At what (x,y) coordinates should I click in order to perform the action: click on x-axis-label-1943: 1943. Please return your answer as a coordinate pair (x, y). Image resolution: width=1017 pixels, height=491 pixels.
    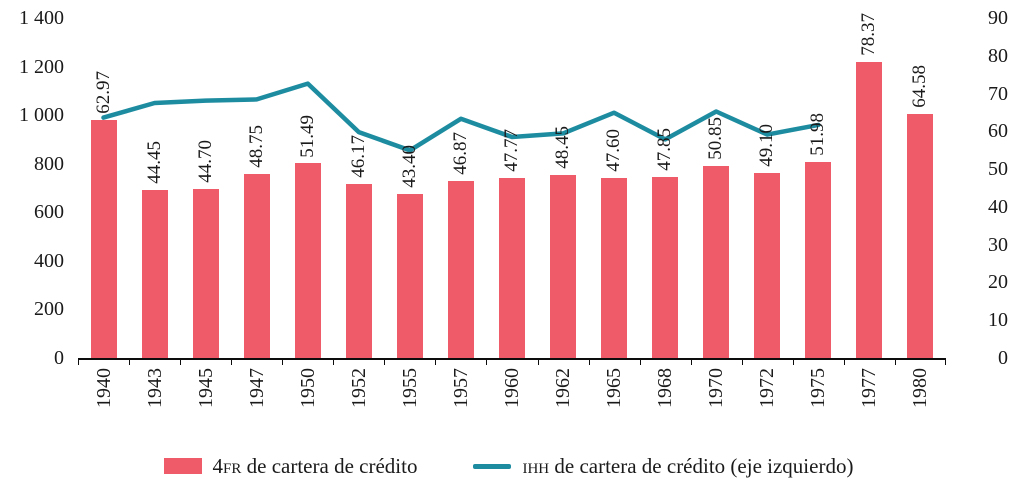
    Looking at the image, I should click on (154, 388).